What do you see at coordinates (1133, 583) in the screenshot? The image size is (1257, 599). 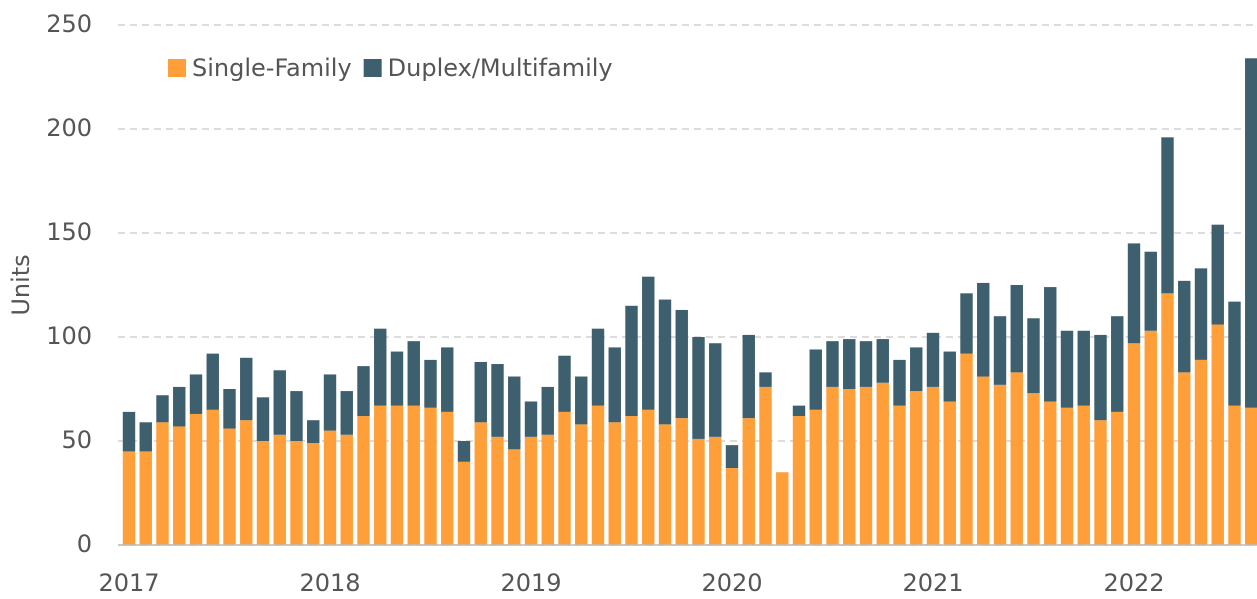 I see `x-tick-label: 2022` at bounding box center [1133, 583].